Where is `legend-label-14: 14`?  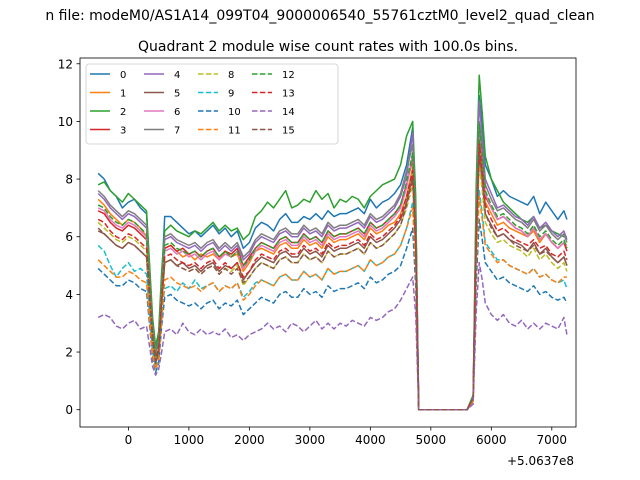
legend-label-14: 14 is located at coordinates (288, 112).